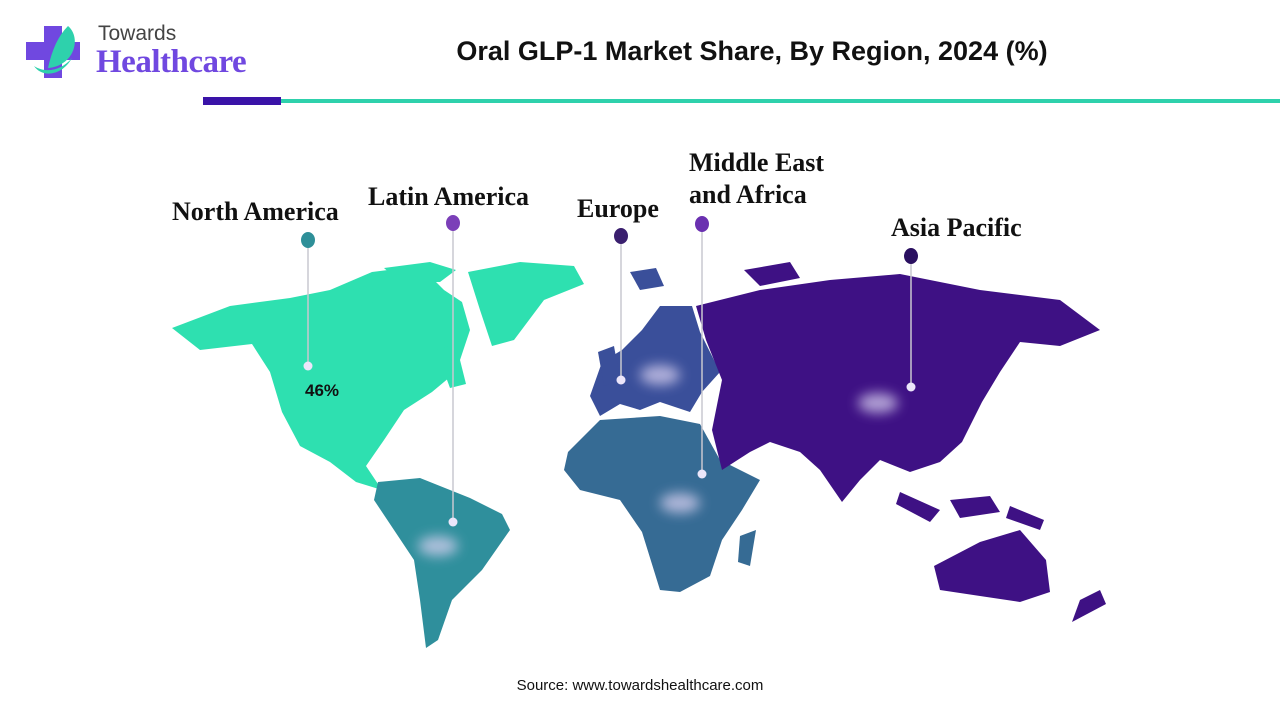  What do you see at coordinates (438, 546) in the screenshot?
I see `value-blob-latin-america` at bounding box center [438, 546].